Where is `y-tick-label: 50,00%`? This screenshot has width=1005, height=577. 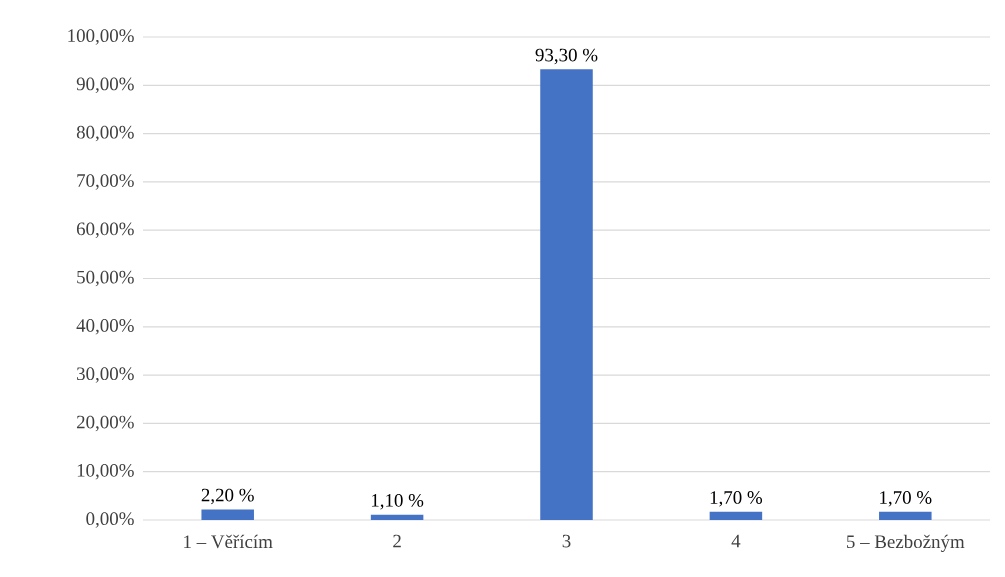 y-tick-label: 50,00% is located at coordinates (105, 278).